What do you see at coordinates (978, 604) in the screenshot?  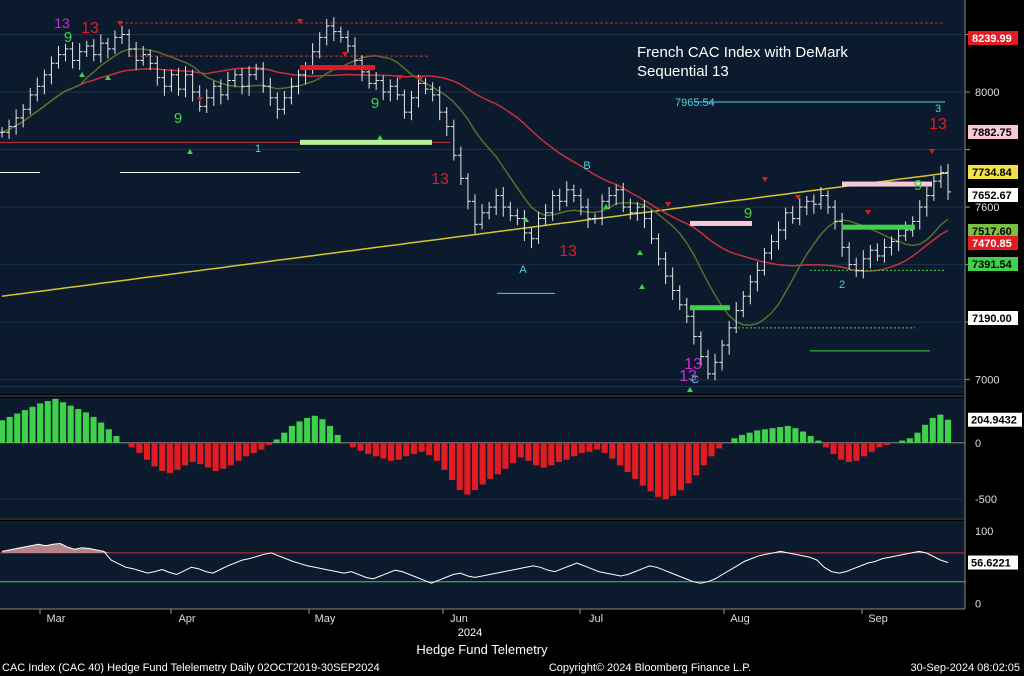 I see `rsi-tick-label: 0` at bounding box center [978, 604].